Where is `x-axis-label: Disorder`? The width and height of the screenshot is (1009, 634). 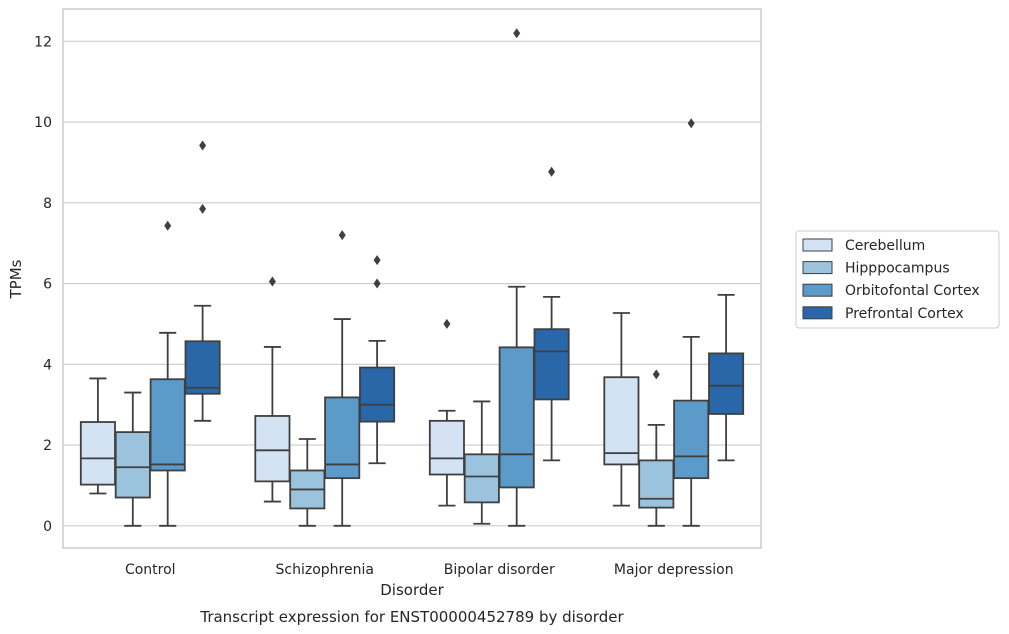 x-axis-label: Disorder is located at coordinates (412, 590).